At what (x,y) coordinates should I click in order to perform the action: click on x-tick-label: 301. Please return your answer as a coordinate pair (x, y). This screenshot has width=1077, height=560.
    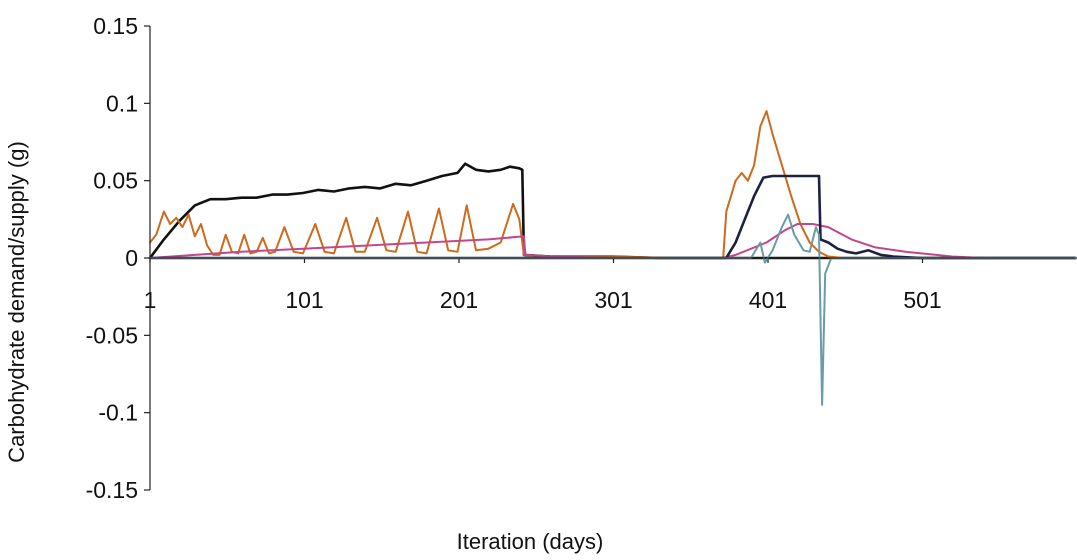
    Looking at the image, I should click on (613, 300).